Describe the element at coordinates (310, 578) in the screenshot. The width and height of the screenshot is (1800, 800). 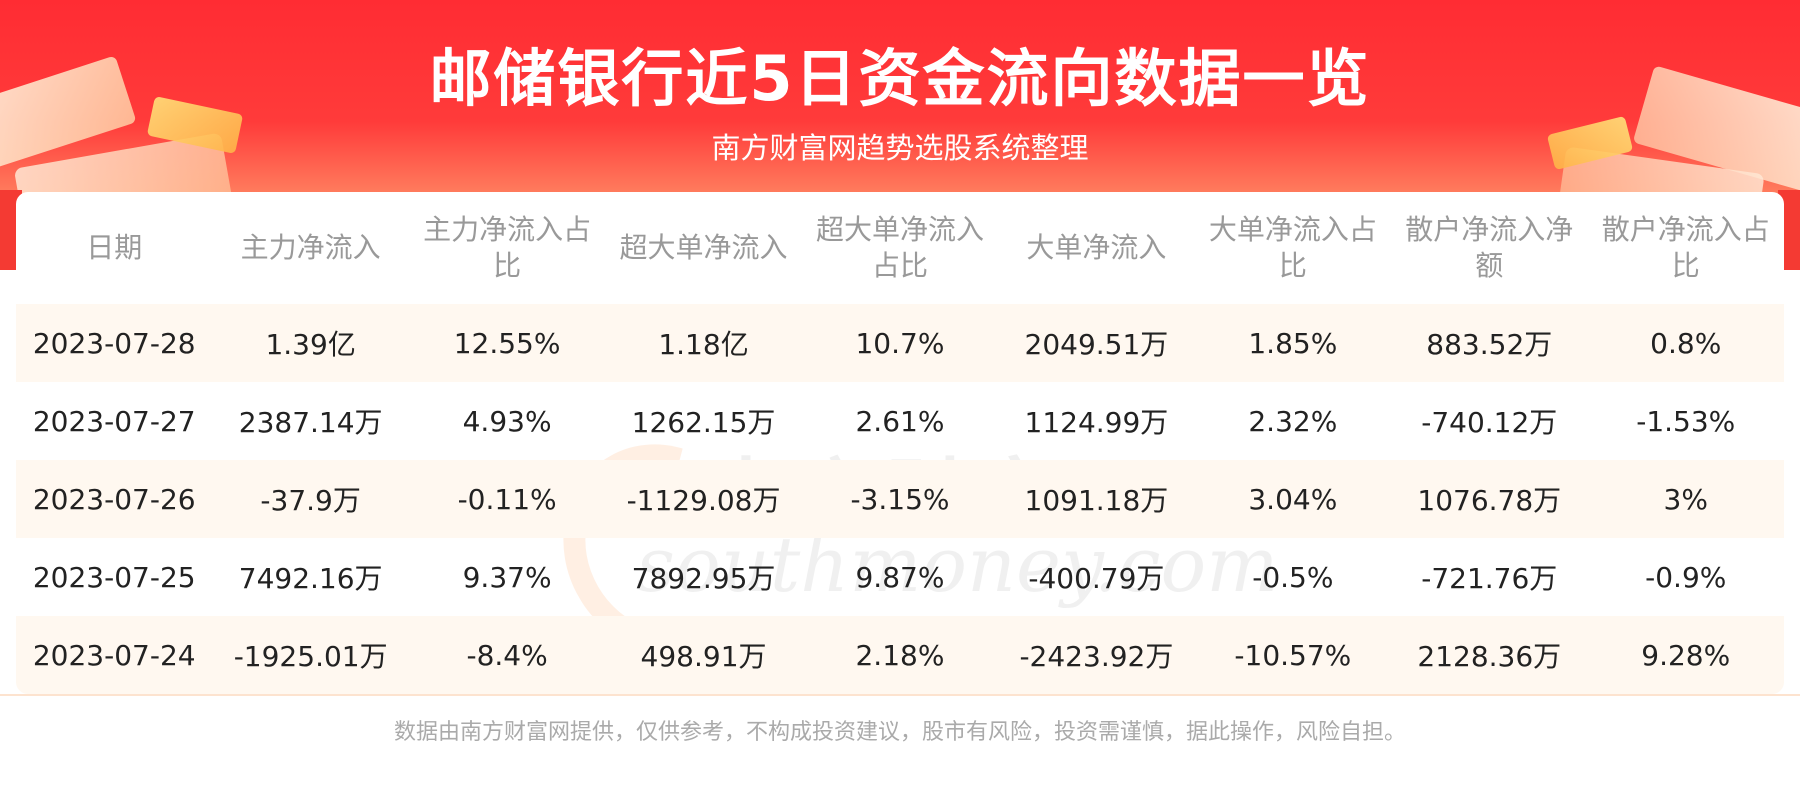
I see `cell-main-inflow: 7492.16万` at that location.